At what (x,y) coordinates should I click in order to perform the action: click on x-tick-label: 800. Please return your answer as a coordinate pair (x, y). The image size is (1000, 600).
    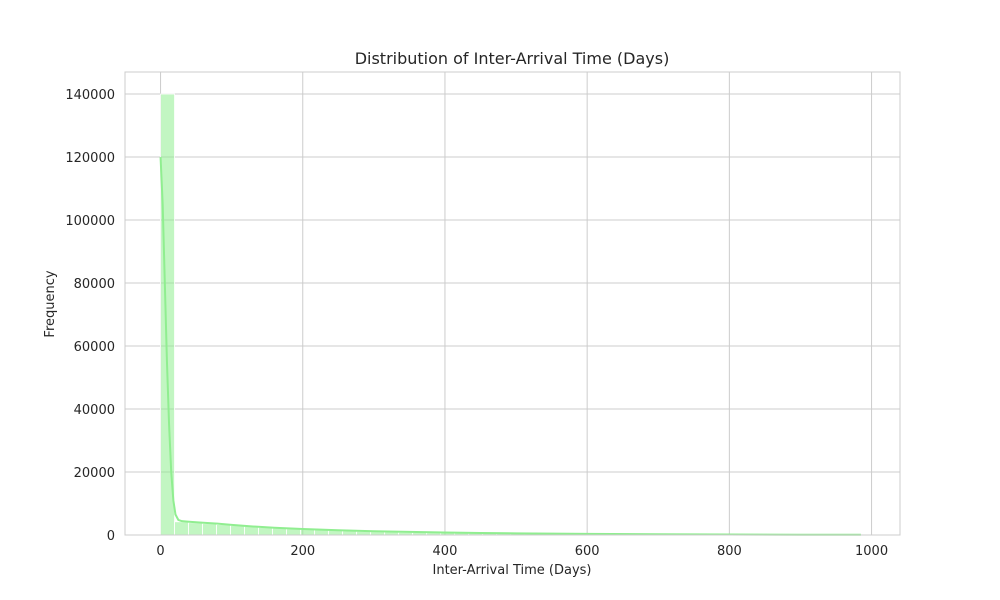
    Looking at the image, I should click on (729, 551).